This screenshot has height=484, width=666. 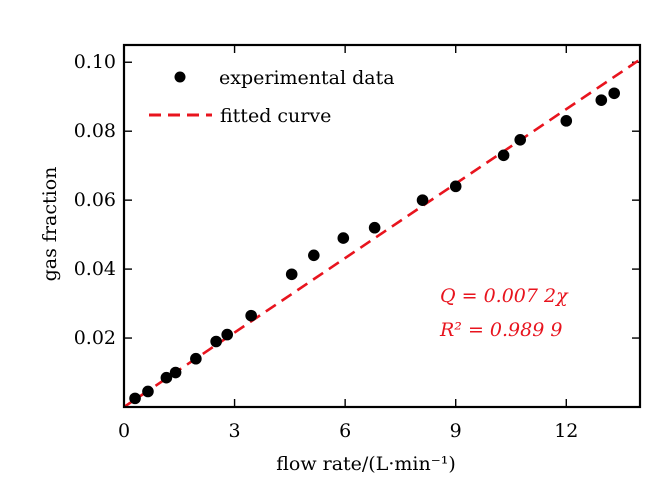 What do you see at coordinates (366, 464) in the screenshot?
I see `x-axis-title: flow rate/(L·min⁻¹)` at bounding box center [366, 464].